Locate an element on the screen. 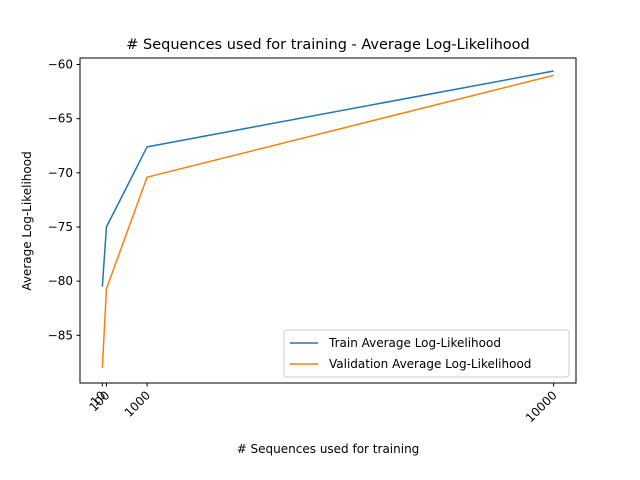 Image resolution: width=640 pixels, height=480 pixels. y-axis-label: Average Log-Likelihood is located at coordinates (27, 220).